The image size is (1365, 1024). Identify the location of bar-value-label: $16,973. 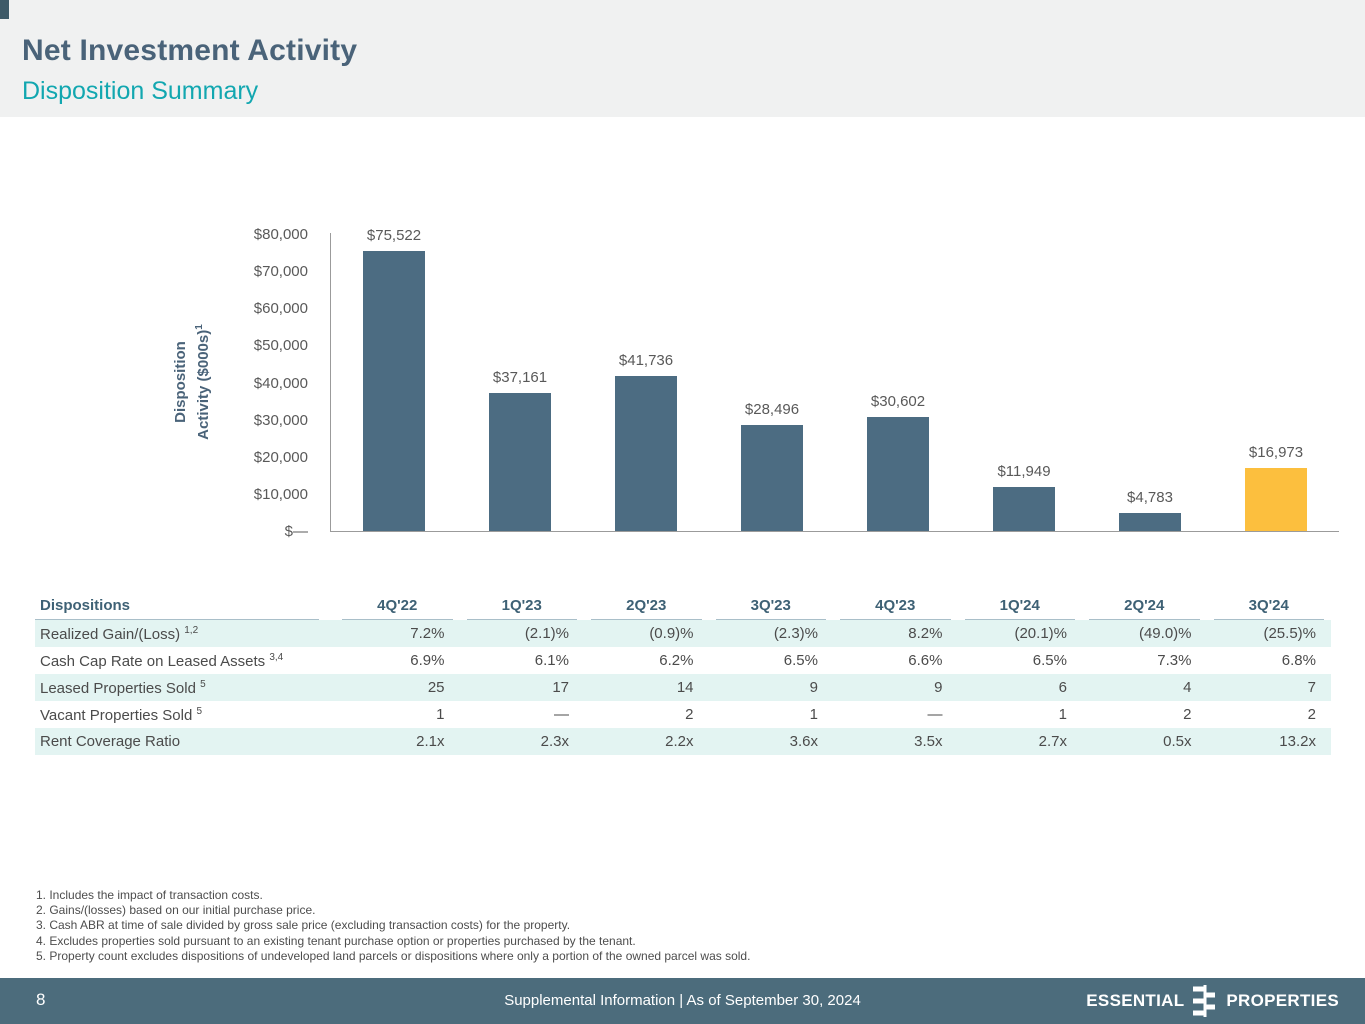
(1276, 452).